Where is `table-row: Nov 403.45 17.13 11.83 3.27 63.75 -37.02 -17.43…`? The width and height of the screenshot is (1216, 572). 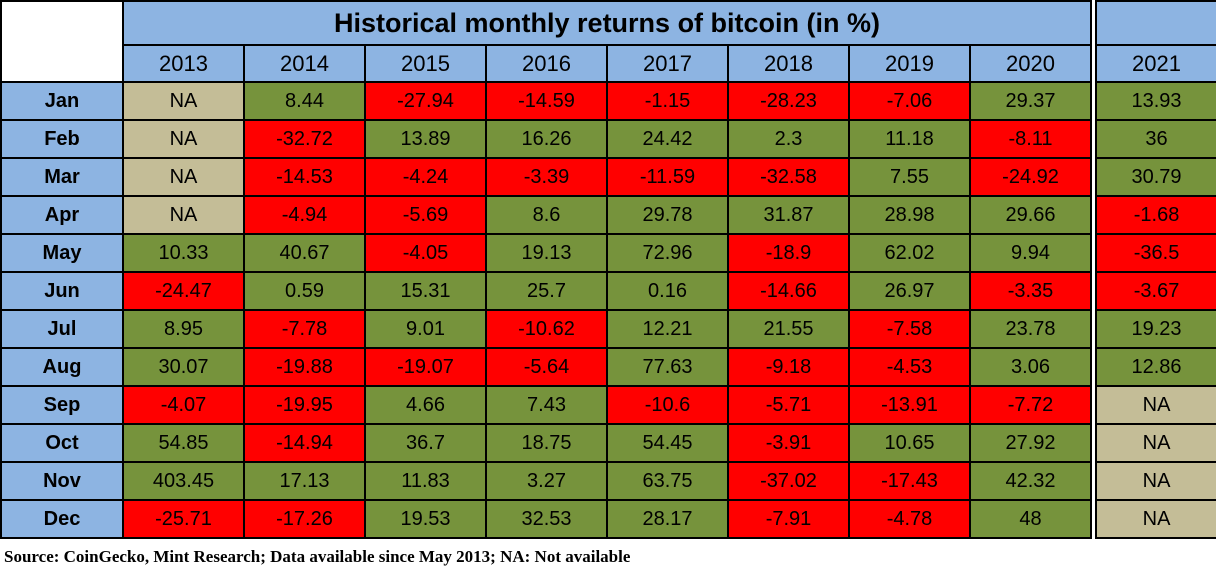 table-row: Nov 403.45 17.13 11.83 3.27 63.75 -37.02 -17.43… is located at coordinates (608, 481).